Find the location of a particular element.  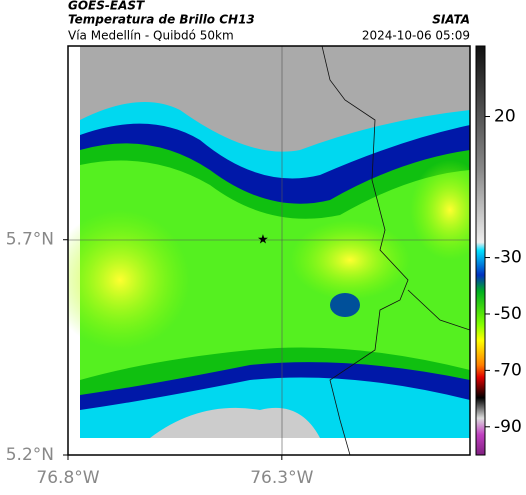

y-tick-label: 5.7°N is located at coordinates (30, 240).